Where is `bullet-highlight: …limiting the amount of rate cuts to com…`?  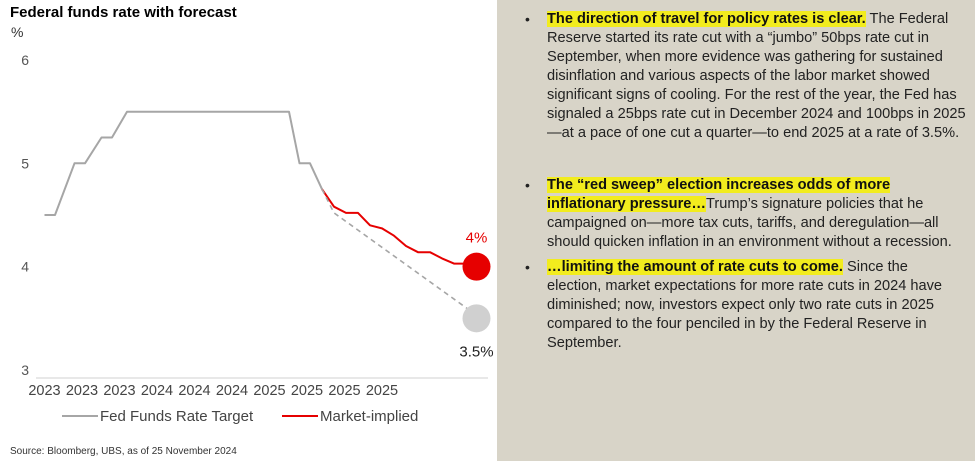
bullet-highlight: …limiting the amount of rate cuts to com… is located at coordinates (695, 267).